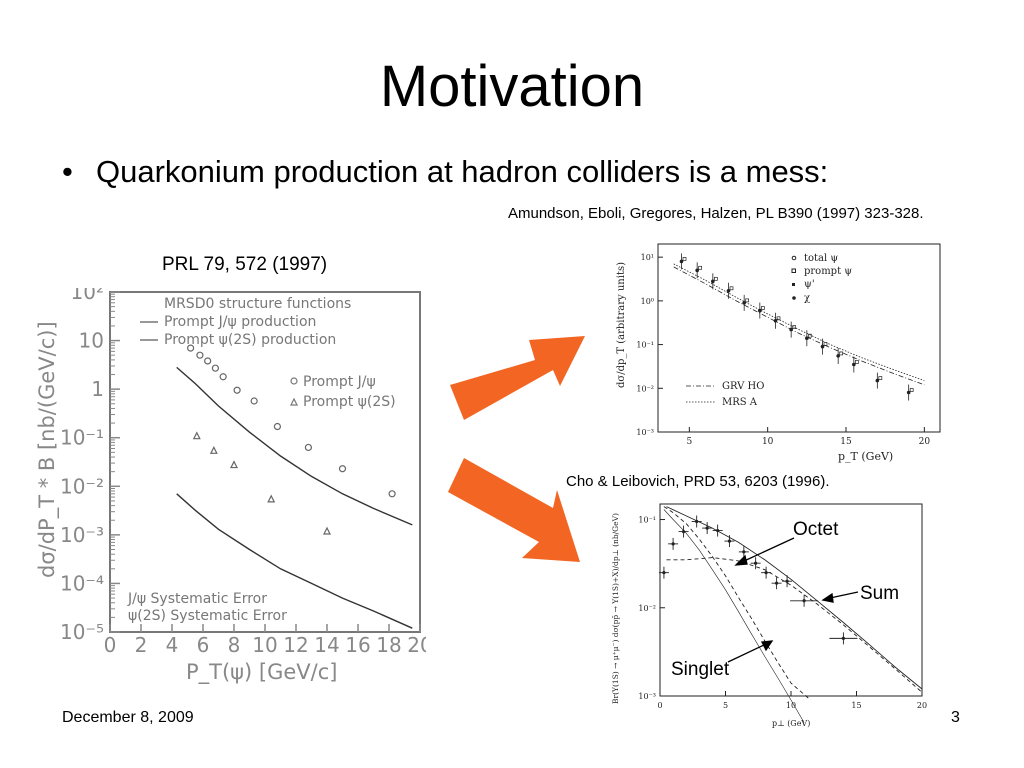 The width and height of the screenshot is (1024, 768). I want to click on tr-curve-mrs, so click(799, 322).